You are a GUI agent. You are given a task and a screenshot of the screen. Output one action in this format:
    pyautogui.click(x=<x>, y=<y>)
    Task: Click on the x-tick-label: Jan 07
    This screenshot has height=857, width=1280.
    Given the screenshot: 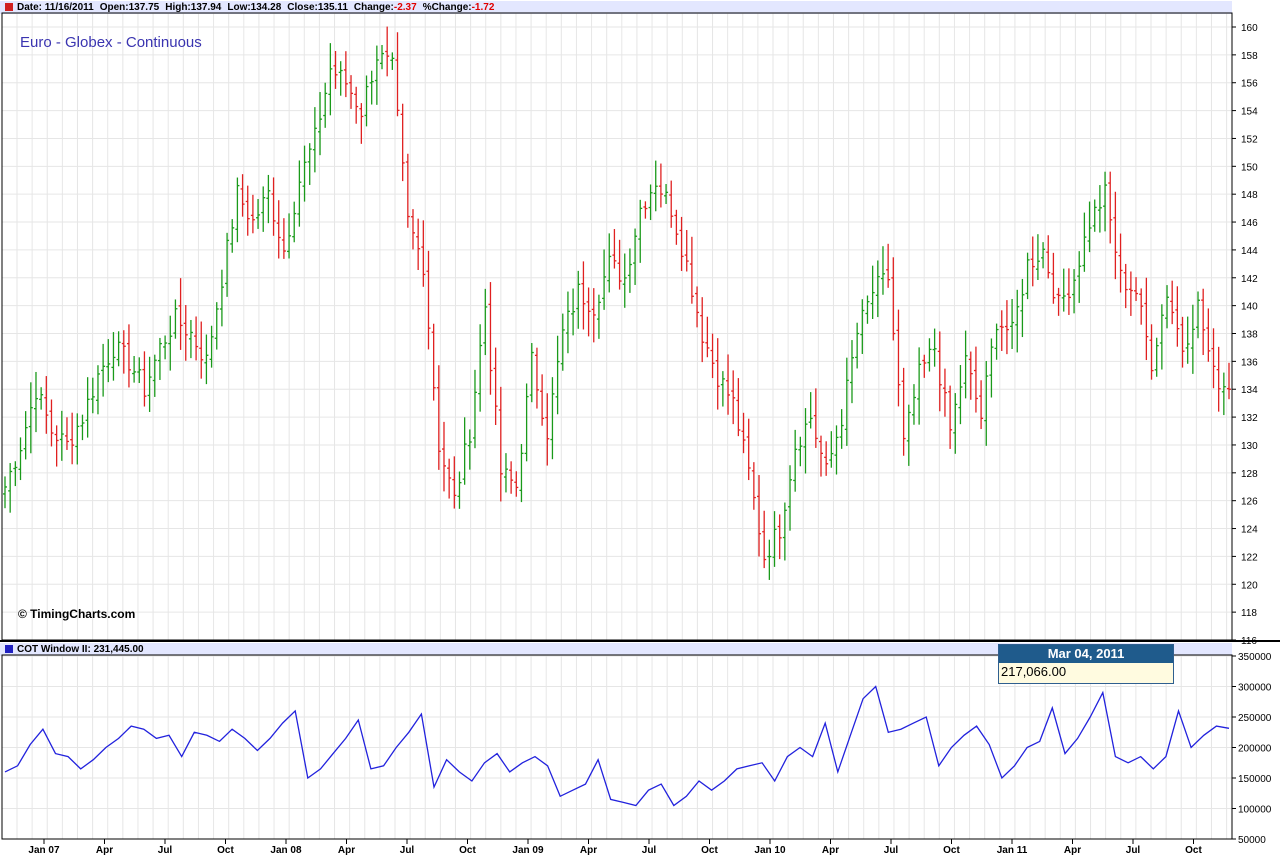 What is the action you would take?
    pyautogui.click(x=44, y=850)
    